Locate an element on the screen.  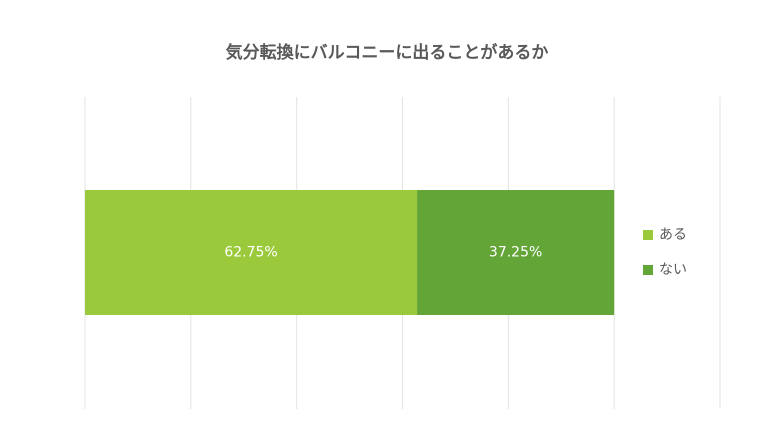
legend-label: ある is located at coordinates (673, 235).